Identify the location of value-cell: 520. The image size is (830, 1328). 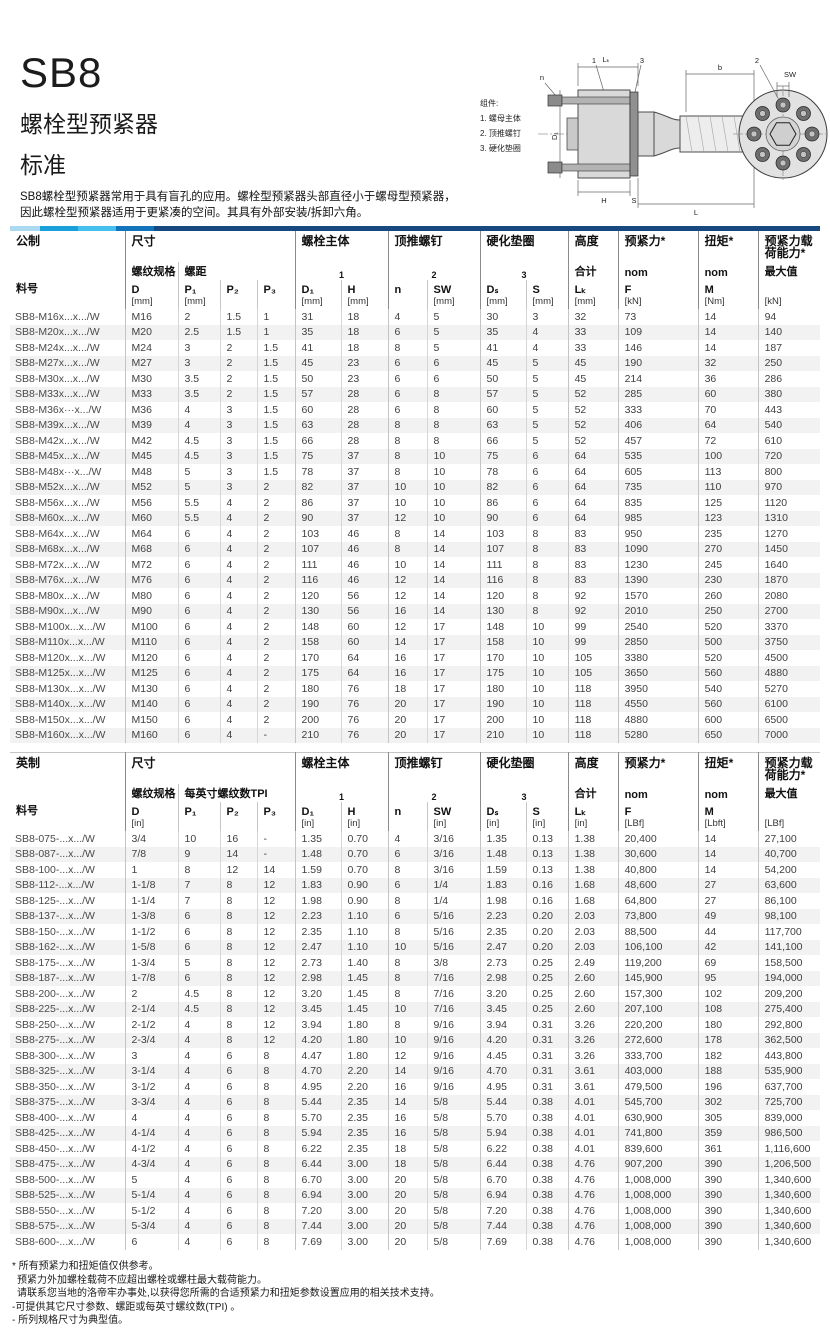
(728, 627).